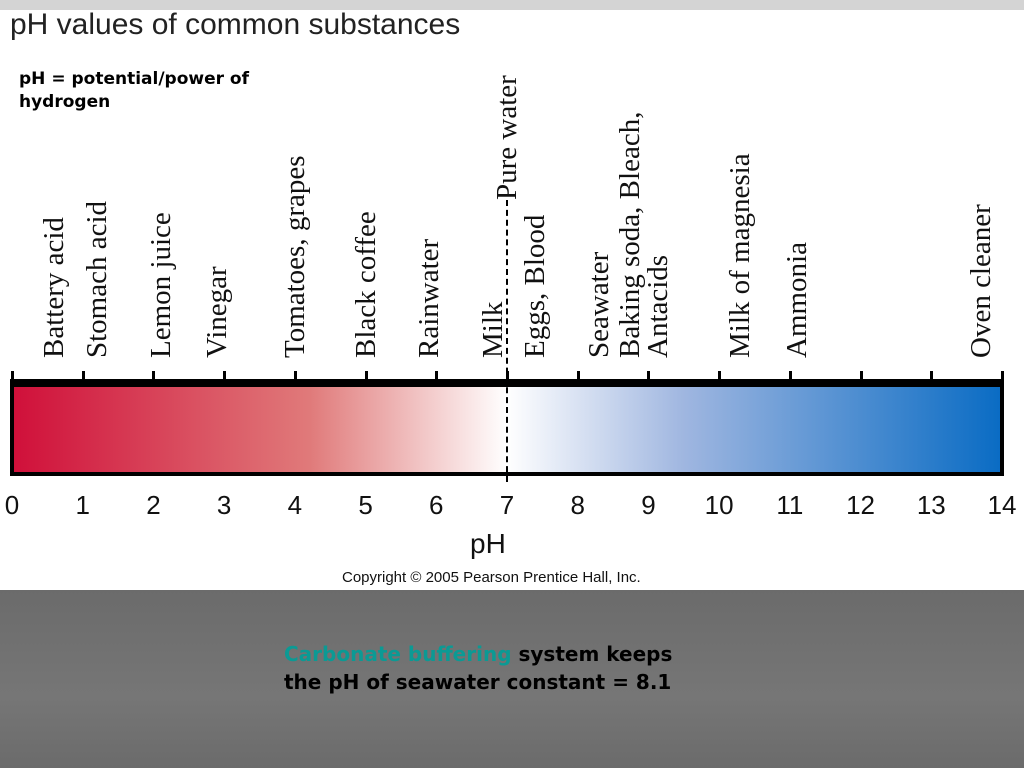 This screenshot has height=768, width=1024. Describe the element at coordinates (295, 505) in the screenshot. I see `tick-label-4: 4` at that location.